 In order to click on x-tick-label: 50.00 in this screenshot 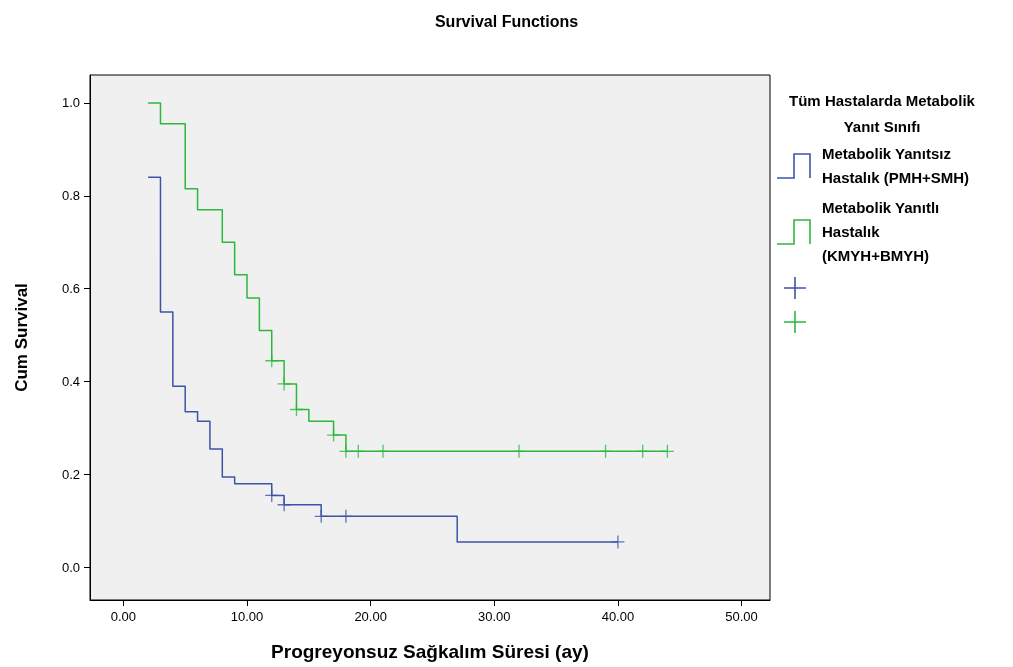, I will do `click(741, 616)`.